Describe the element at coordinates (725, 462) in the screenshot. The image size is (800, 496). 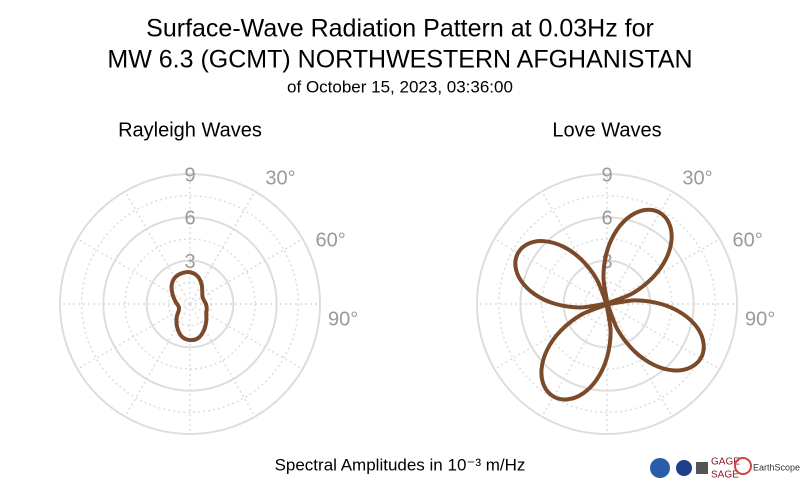
I see `logo-text: GAGE` at that location.